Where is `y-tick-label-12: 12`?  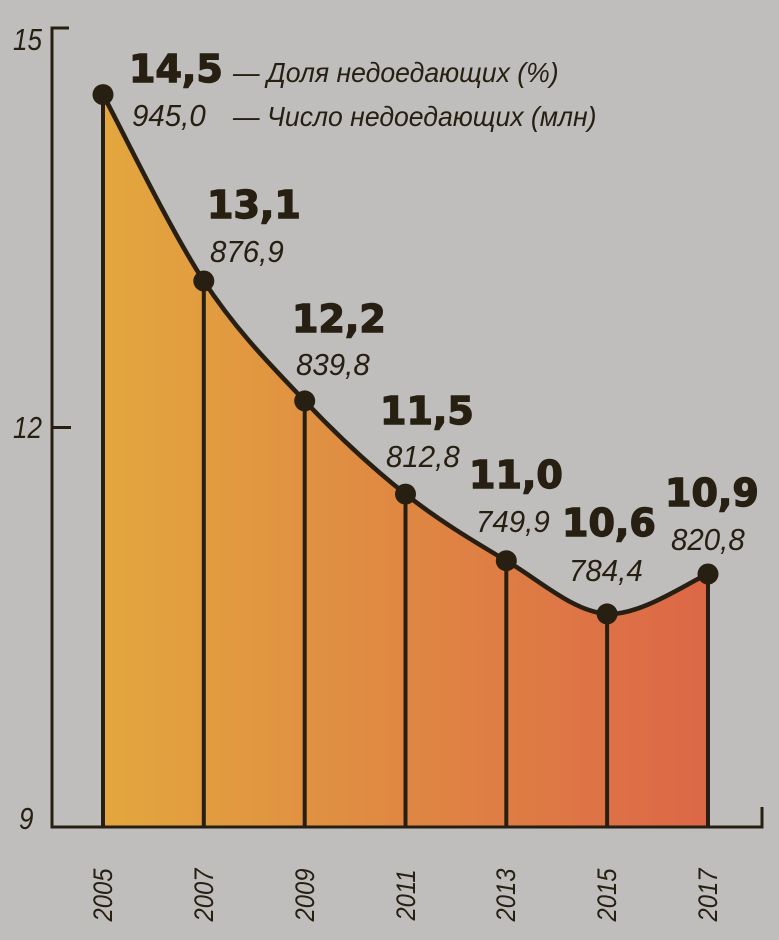
y-tick-label-12: 12 is located at coordinates (27, 427).